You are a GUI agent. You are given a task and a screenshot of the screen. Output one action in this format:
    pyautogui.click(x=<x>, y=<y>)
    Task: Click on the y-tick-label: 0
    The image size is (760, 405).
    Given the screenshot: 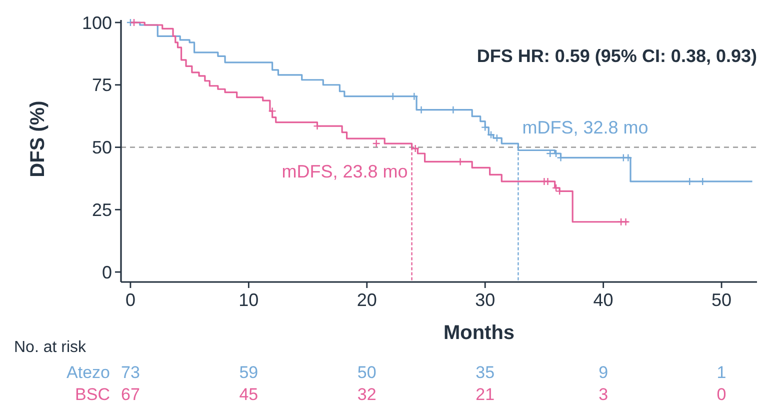 What is the action you would take?
    pyautogui.click(x=107, y=272)
    